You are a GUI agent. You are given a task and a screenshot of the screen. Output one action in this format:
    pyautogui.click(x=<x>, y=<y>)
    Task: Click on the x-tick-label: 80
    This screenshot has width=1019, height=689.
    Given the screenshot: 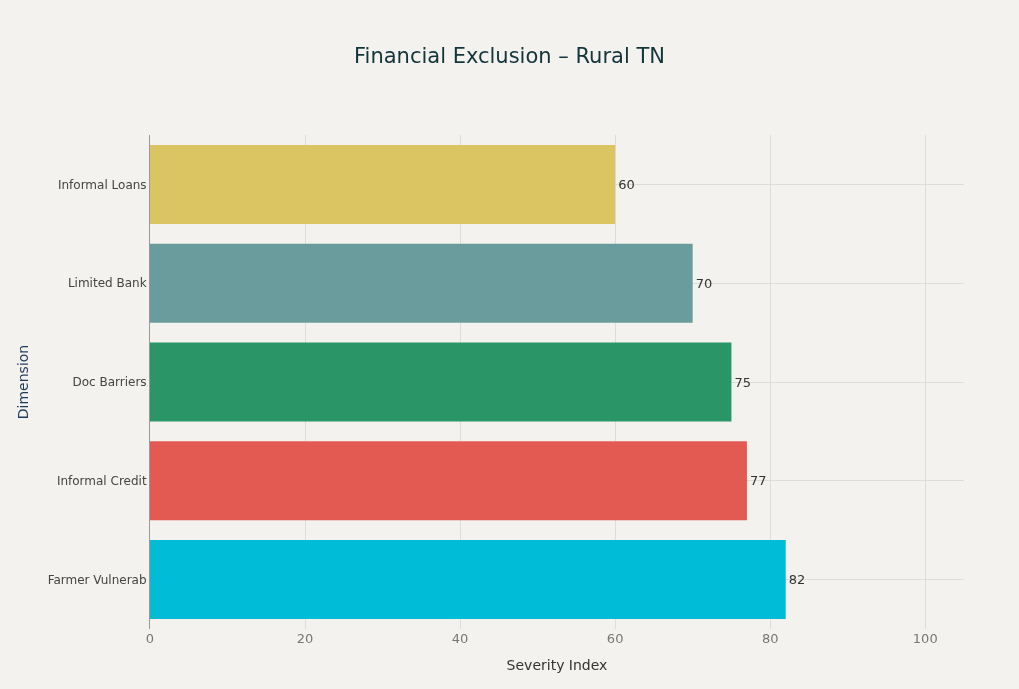 What is the action you would take?
    pyautogui.click(x=770, y=638)
    